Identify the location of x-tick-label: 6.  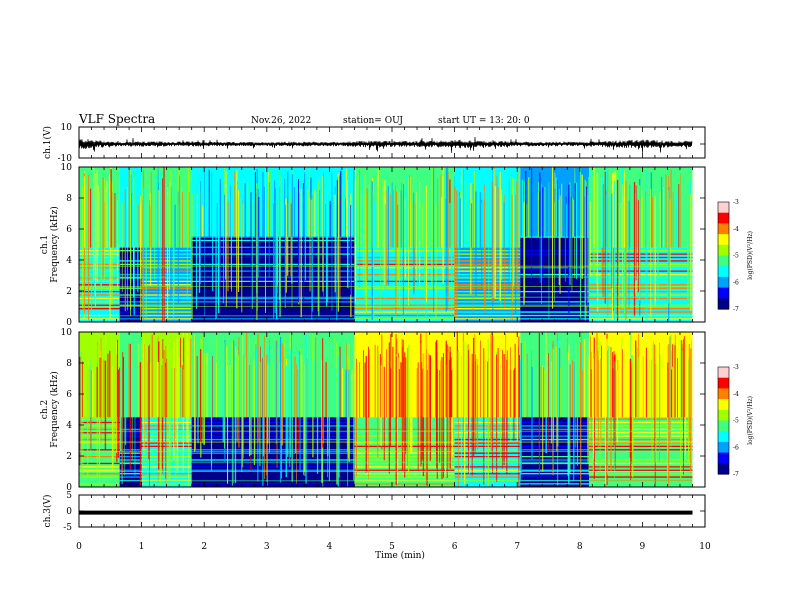
(455, 547).